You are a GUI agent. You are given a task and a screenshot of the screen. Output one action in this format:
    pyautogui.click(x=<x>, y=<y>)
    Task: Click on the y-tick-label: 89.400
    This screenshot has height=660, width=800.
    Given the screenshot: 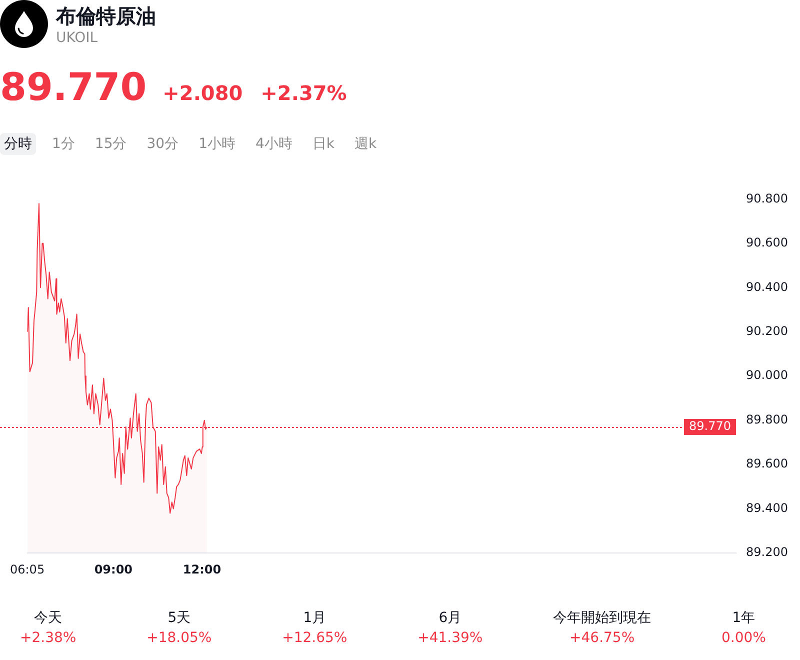 What is the action you would take?
    pyautogui.click(x=767, y=507)
    